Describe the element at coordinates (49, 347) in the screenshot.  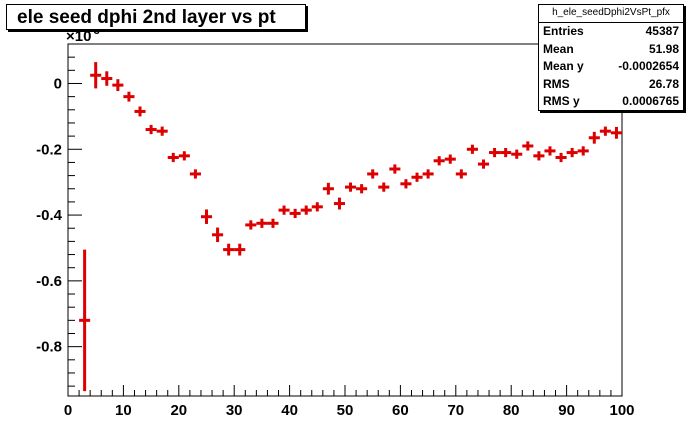
I see `y-tick-label: -0.8` at that location.